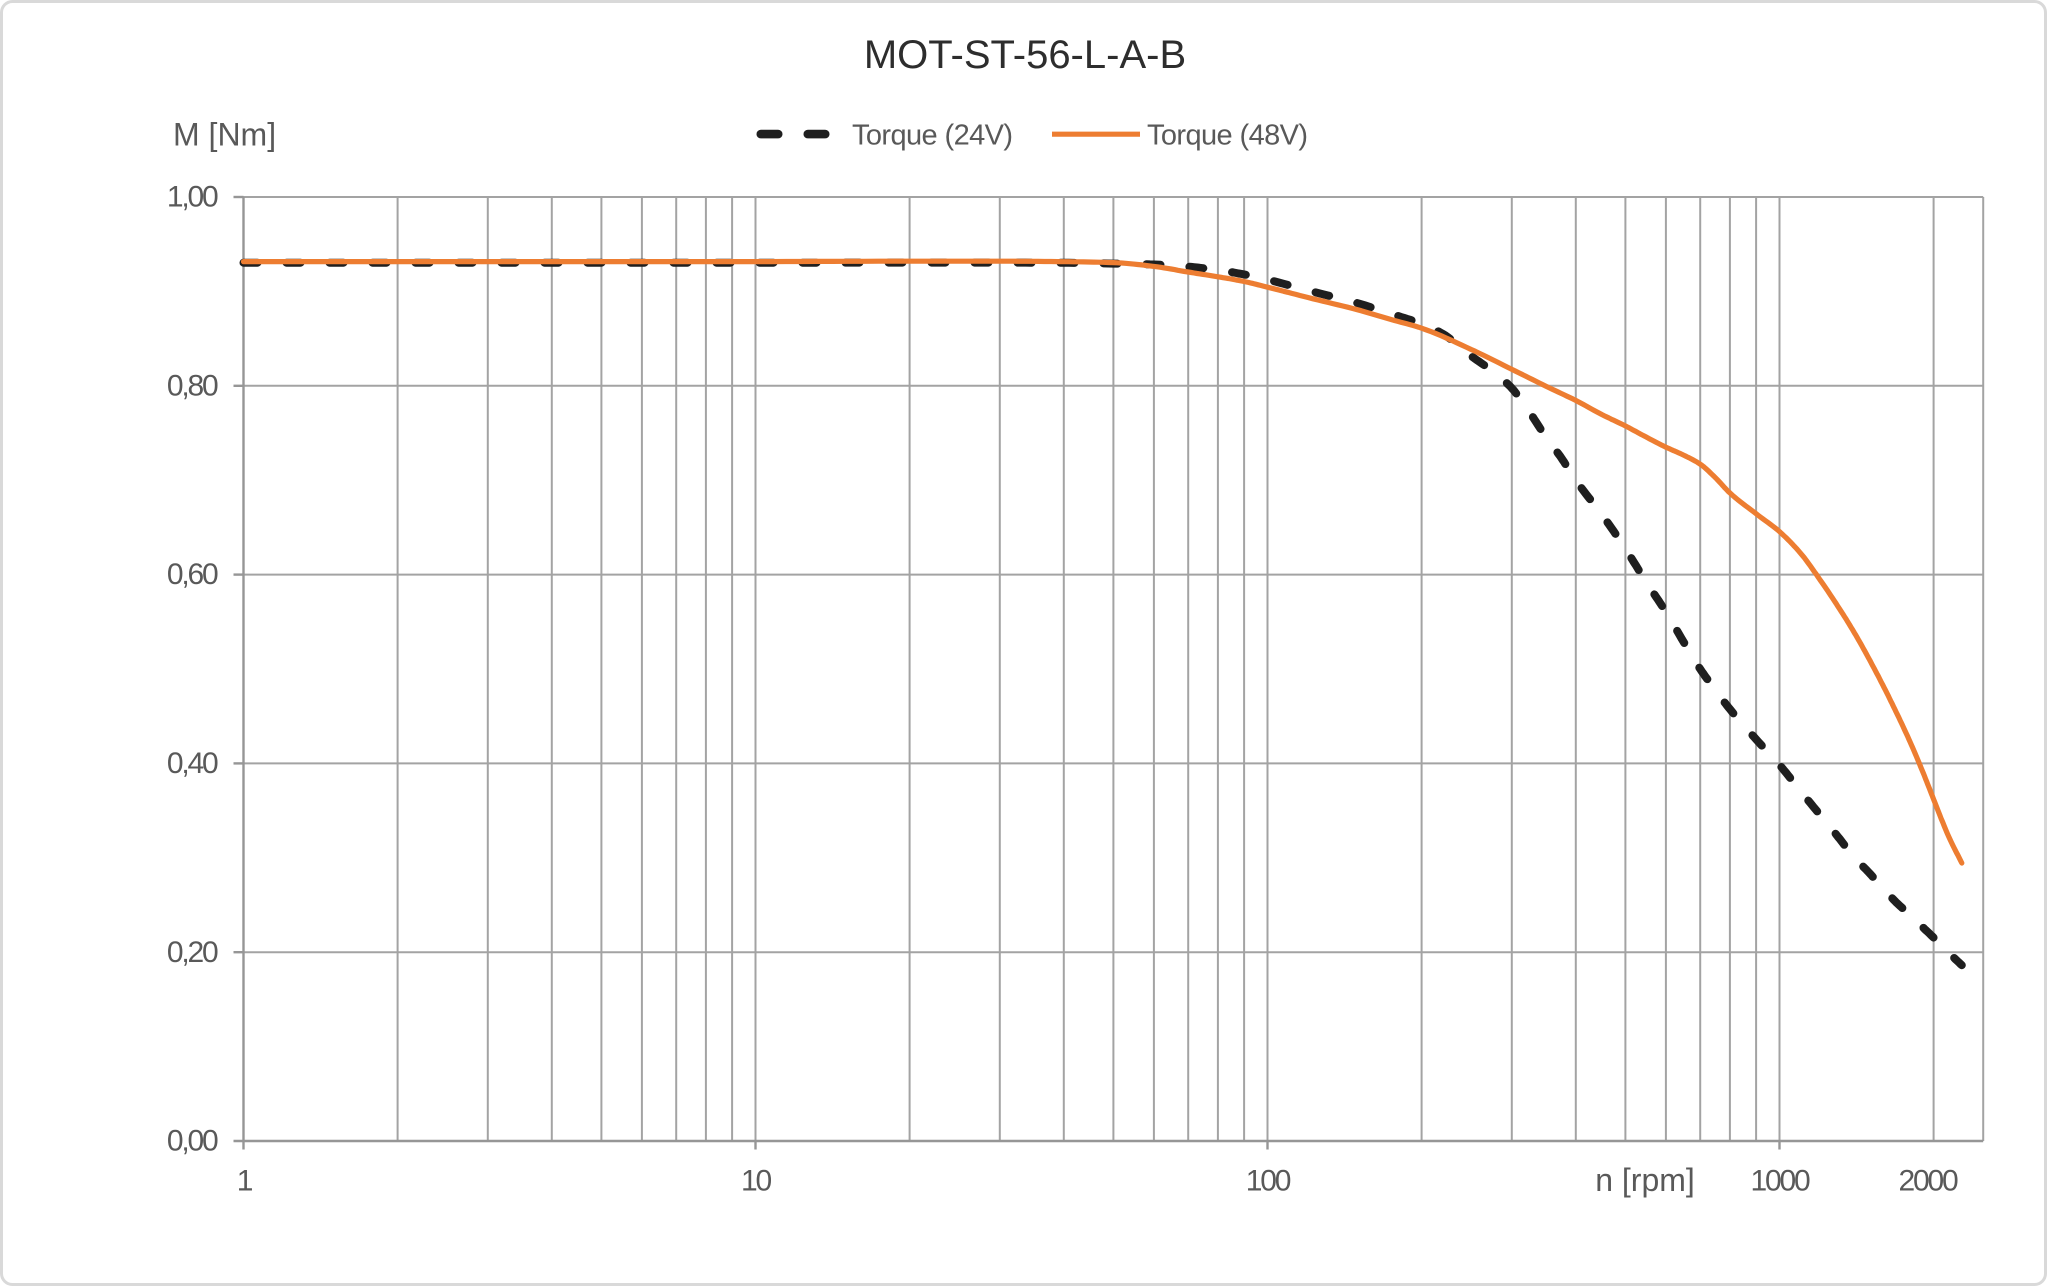  What do you see at coordinates (192, 1141) in the screenshot?
I see `svg-text: 0,00` at bounding box center [192, 1141].